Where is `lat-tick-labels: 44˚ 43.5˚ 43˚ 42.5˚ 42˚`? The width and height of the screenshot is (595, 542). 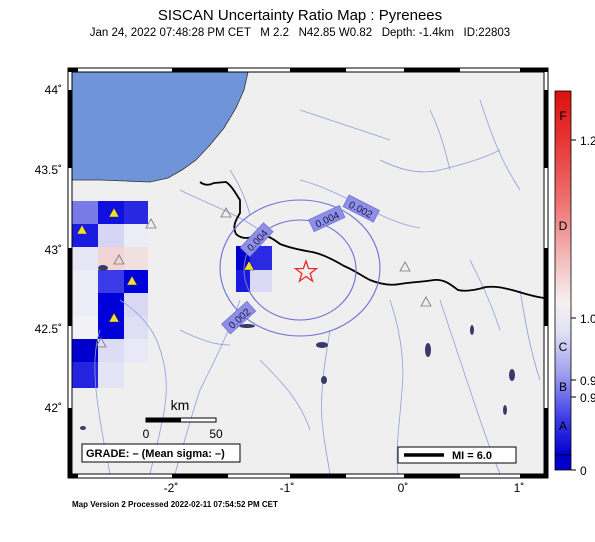 lat-tick-labels: 44˚ 43.5˚ 43˚ 42.5˚ 42˚ is located at coordinates (48, 249).